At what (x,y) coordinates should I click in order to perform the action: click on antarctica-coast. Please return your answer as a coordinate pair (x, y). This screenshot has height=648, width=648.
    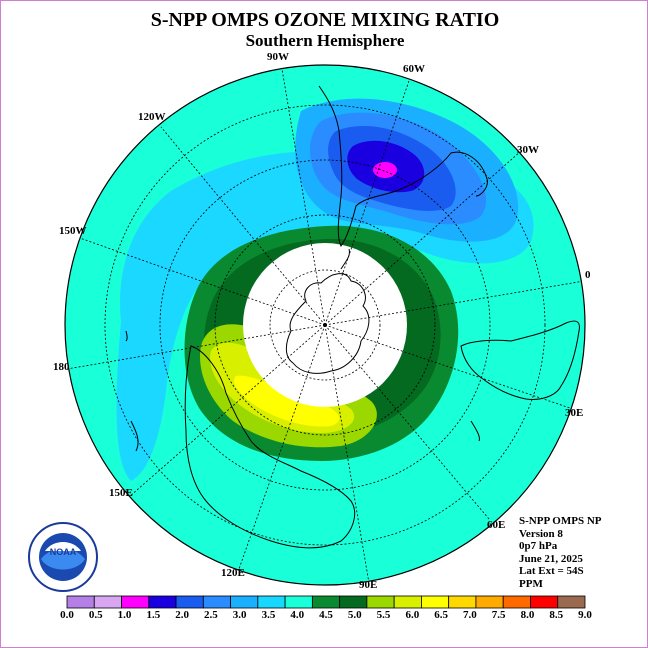
    Looking at the image, I should click on (327, 323).